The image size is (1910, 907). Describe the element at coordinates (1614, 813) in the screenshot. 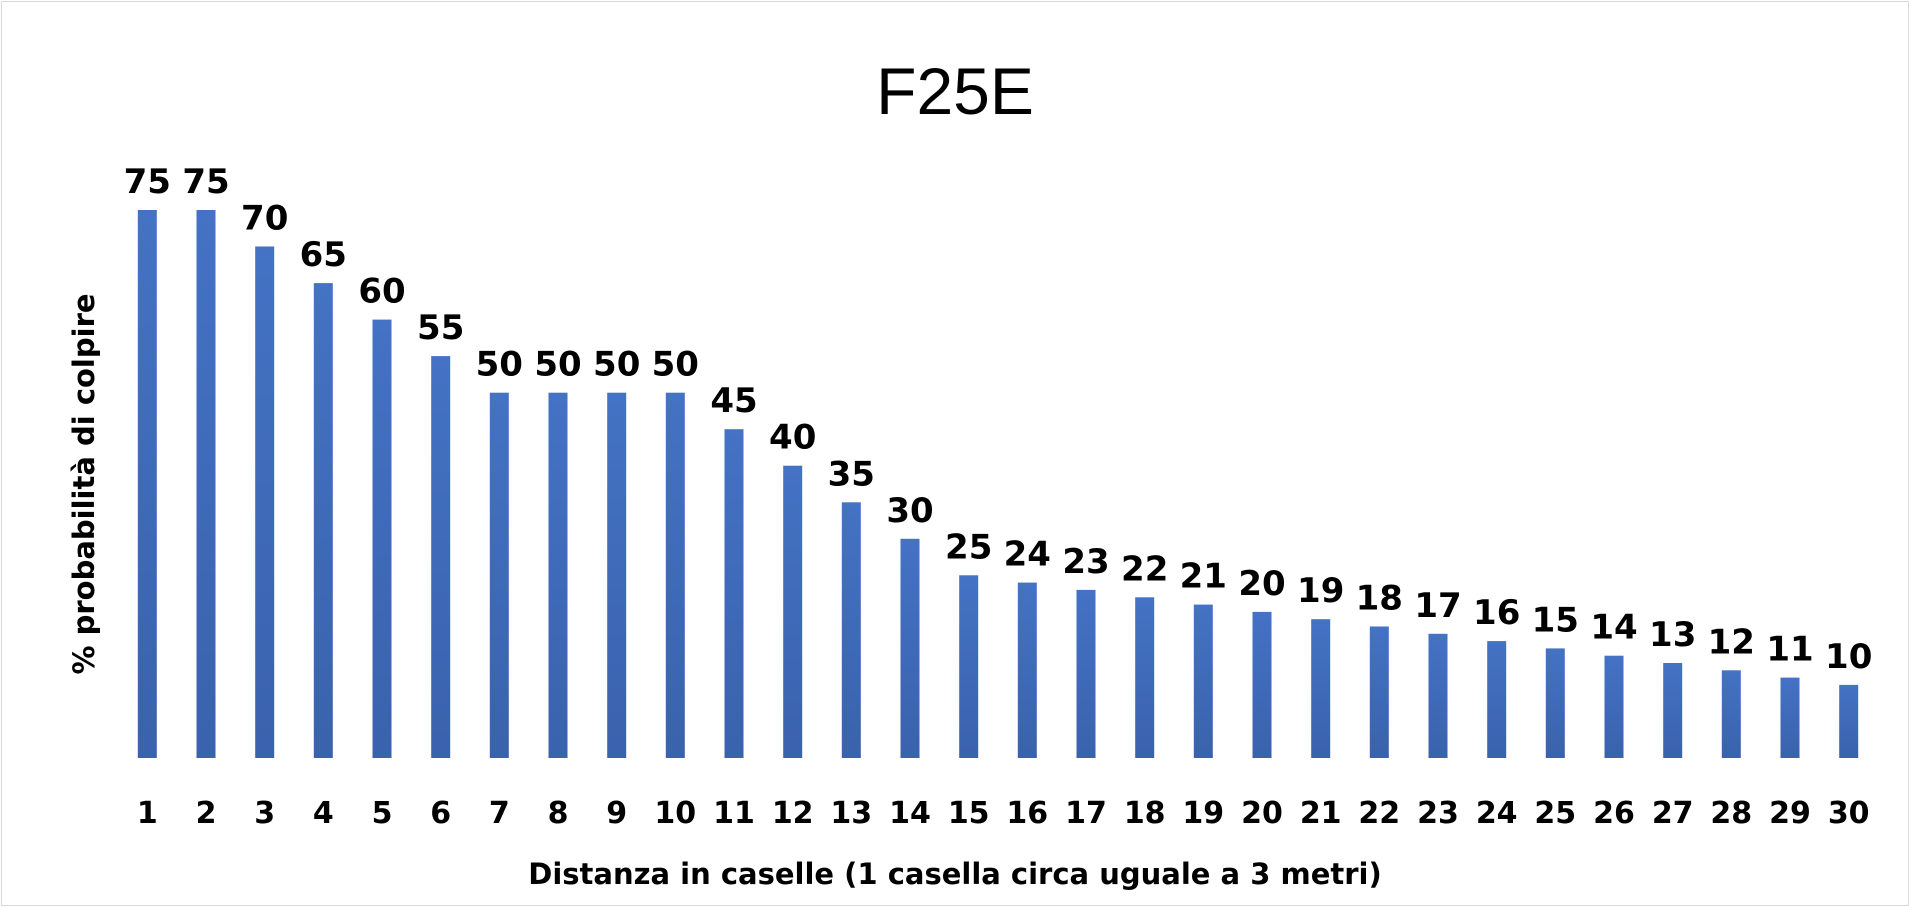

I see `x-tick-label-26: 26` at that location.